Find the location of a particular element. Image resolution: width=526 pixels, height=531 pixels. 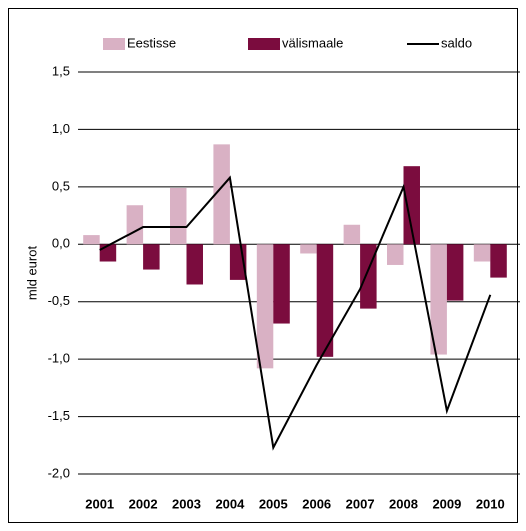

x-tick-label: 2010 is located at coordinates (490, 503).